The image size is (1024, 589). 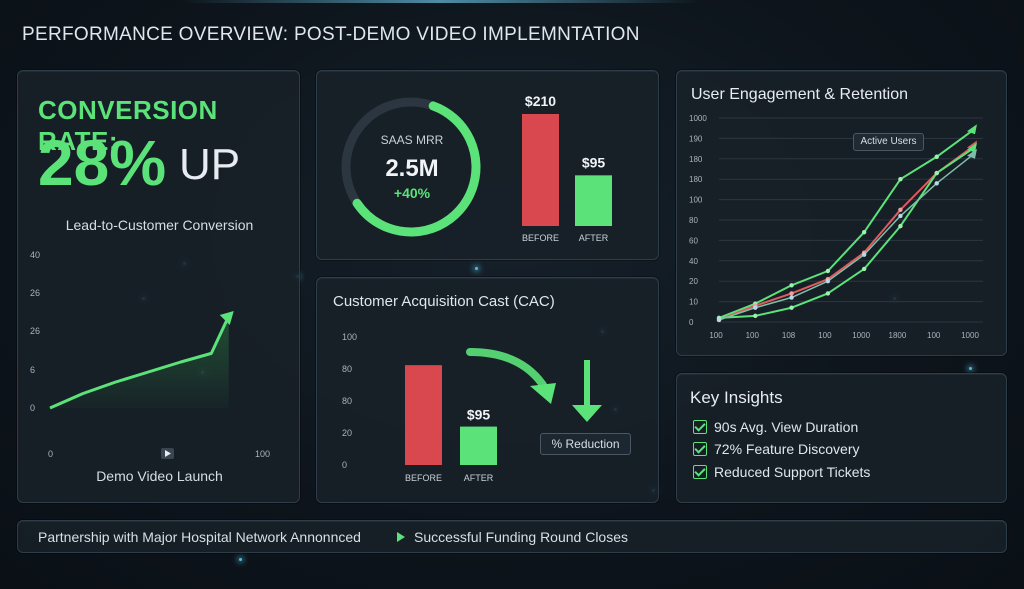 I want to click on conversion-chart-title: Lead-to-Customer Conversion, so click(x=159, y=225).